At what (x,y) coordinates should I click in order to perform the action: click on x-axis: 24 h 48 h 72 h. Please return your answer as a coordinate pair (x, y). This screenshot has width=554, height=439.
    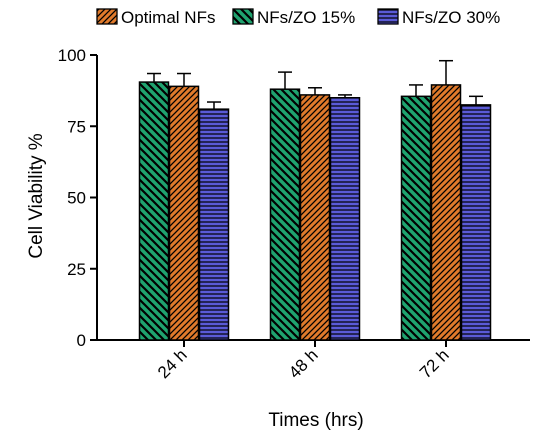
    Looking at the image, I should click on (313, 360).